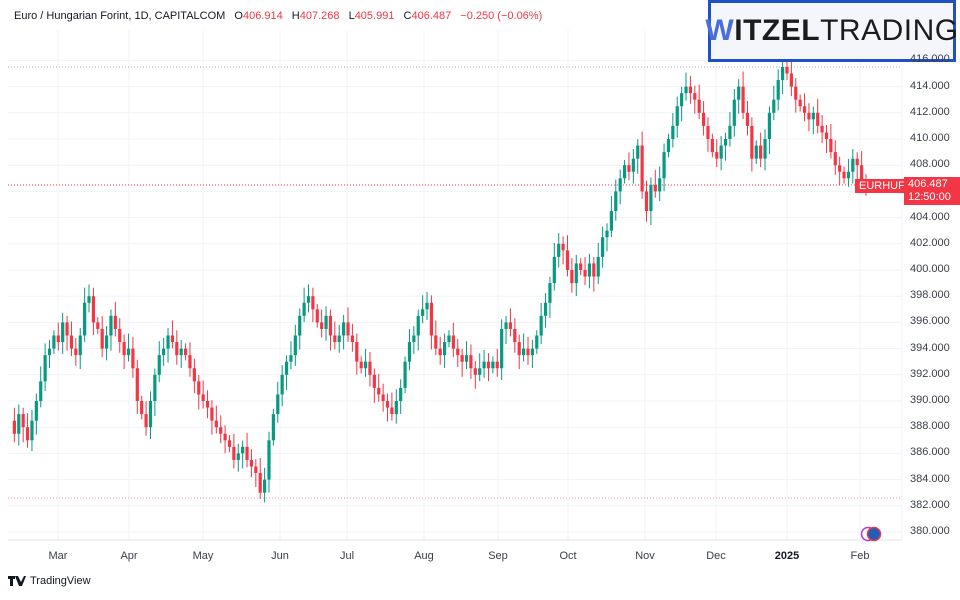  Describe the element at coordinates (374, 16) in the screenshot. I see `low-value: 405.991` at that location.